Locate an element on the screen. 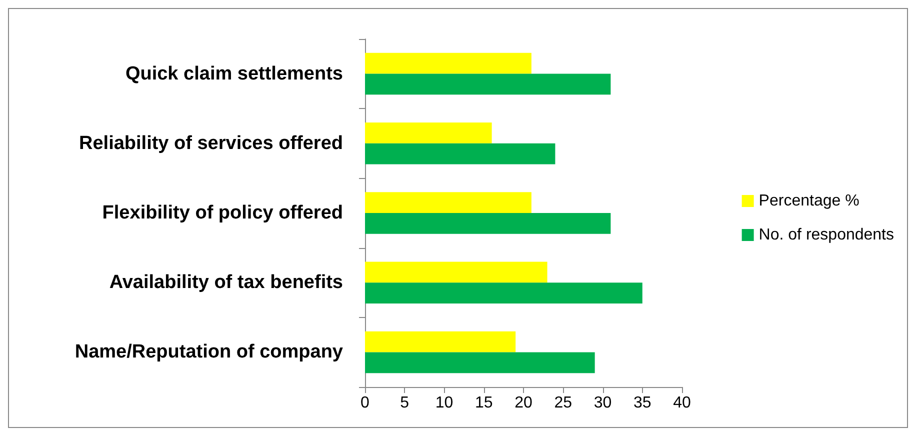 The image size is (920, 437). x-tick-label: 10 is located at coordinates (444, 403).